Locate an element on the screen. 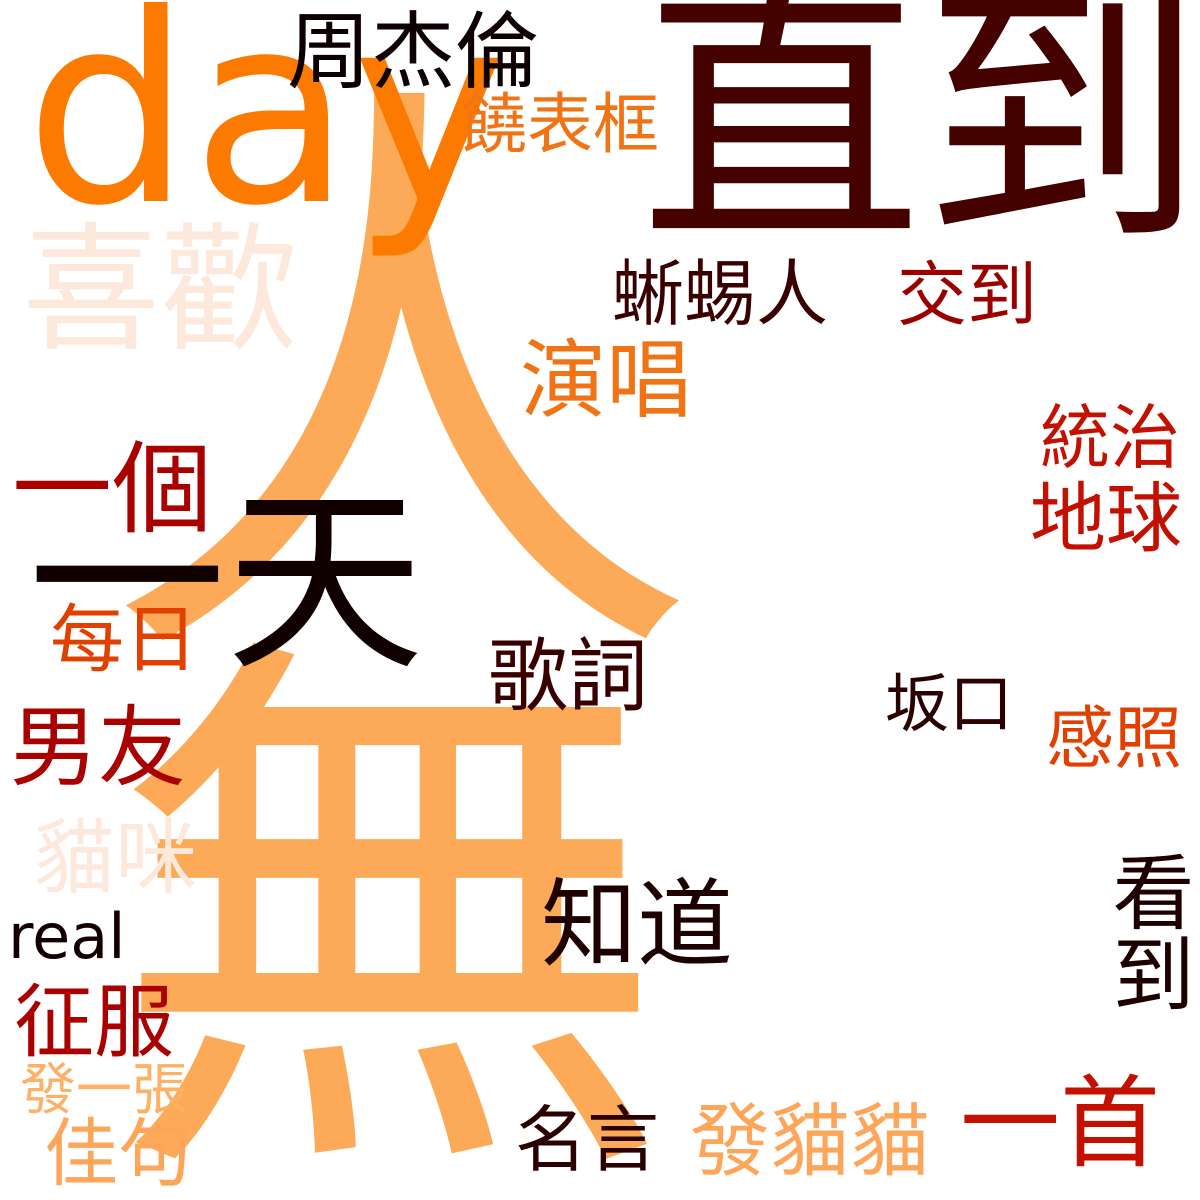 The image size is (1200, 1200). word-day: day is located at coordinates (266, 131).